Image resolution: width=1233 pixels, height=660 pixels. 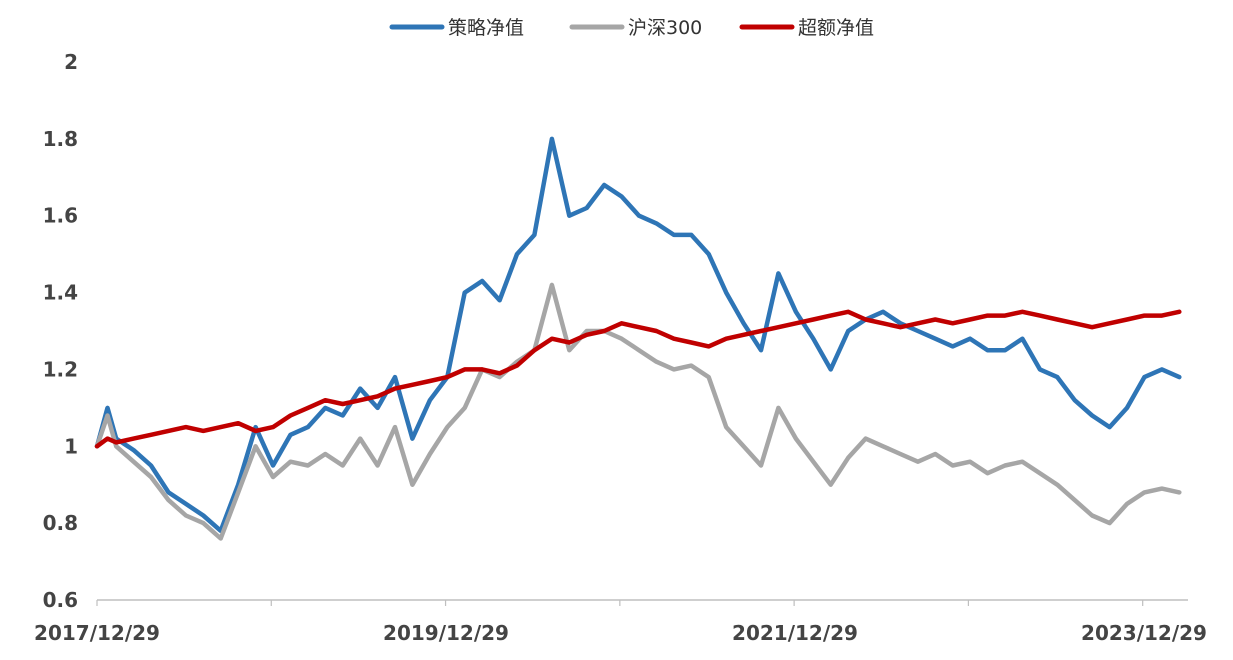 I want to click on y-axis: 2 1.8 1.6 1.4 1.2 1 0.8 0.6, so click(x=60, y=331).